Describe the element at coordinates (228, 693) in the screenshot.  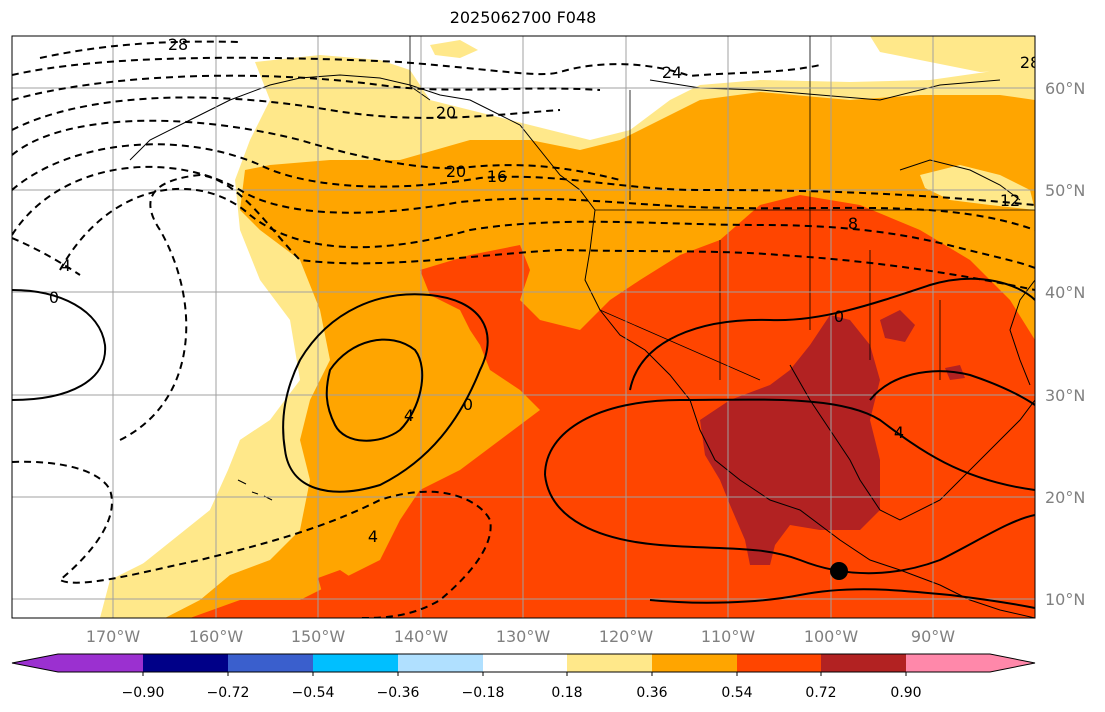
I see `colorbar-tick-label: −0.72` at that location.